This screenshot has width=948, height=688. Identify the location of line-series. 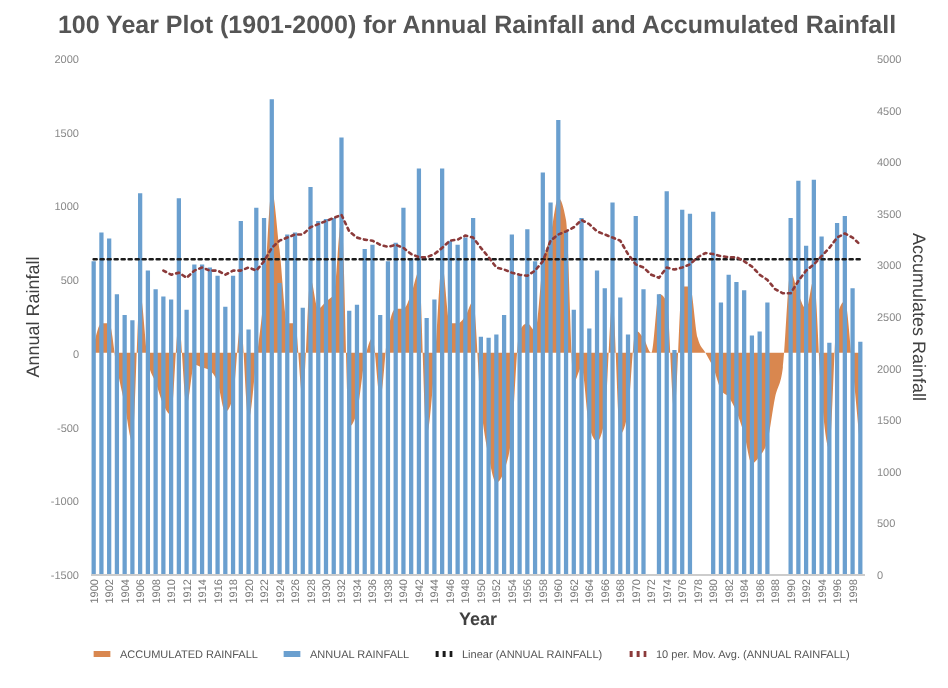
(512, 254).